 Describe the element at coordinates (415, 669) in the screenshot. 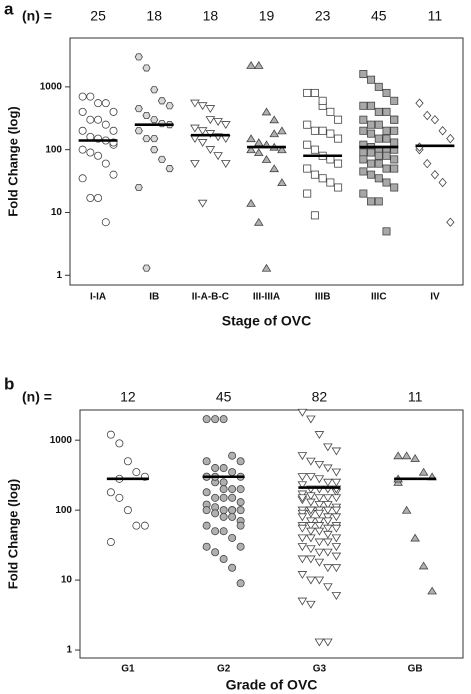

I see `x-tick-label: GB` at that location.